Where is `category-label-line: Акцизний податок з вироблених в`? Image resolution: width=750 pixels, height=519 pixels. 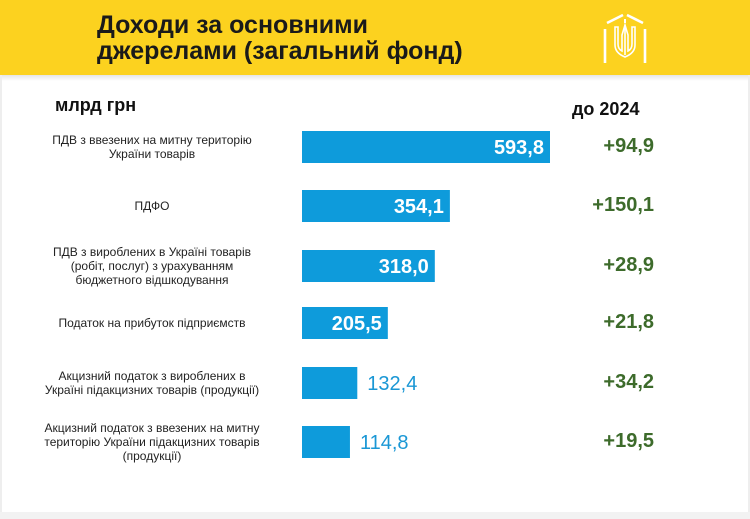 category-label-line: Акцизний податок з вироблених в is located at coordinates (152, 376).